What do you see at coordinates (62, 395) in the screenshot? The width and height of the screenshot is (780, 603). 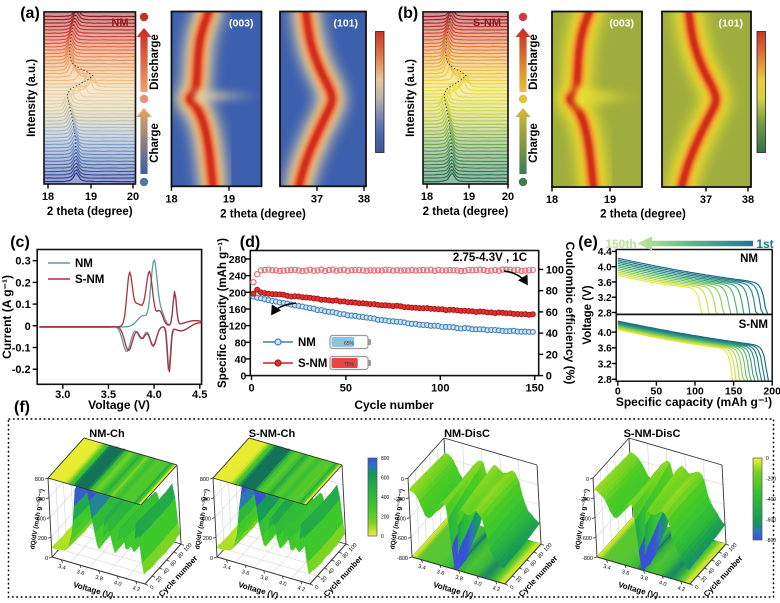 I see `svg-text: 3.0` at bounding box center [62, 395].